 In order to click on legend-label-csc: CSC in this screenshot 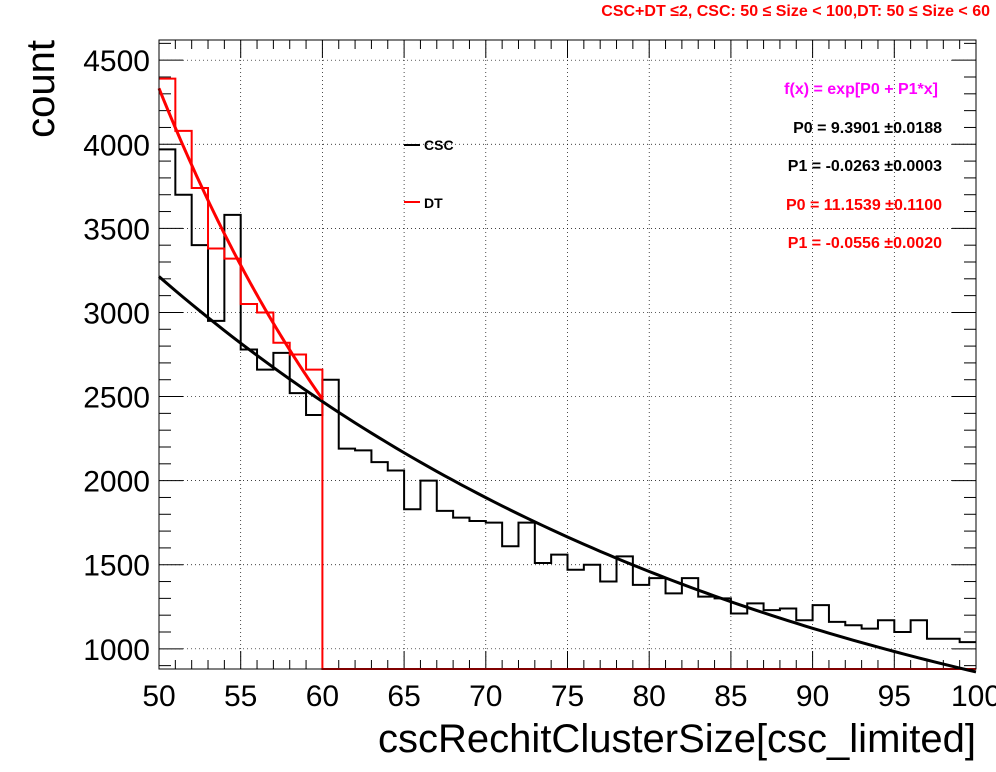, I will do `click(439, 145)`.